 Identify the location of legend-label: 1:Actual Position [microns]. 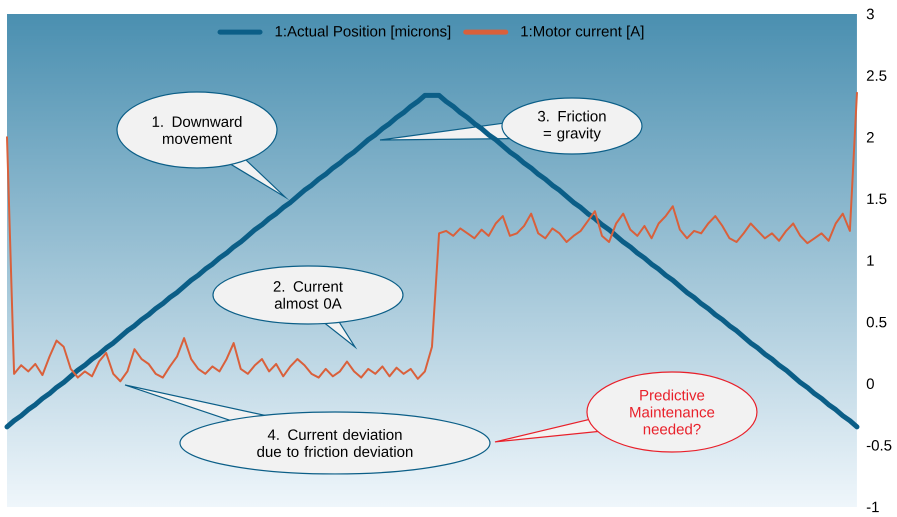
(363, 32).